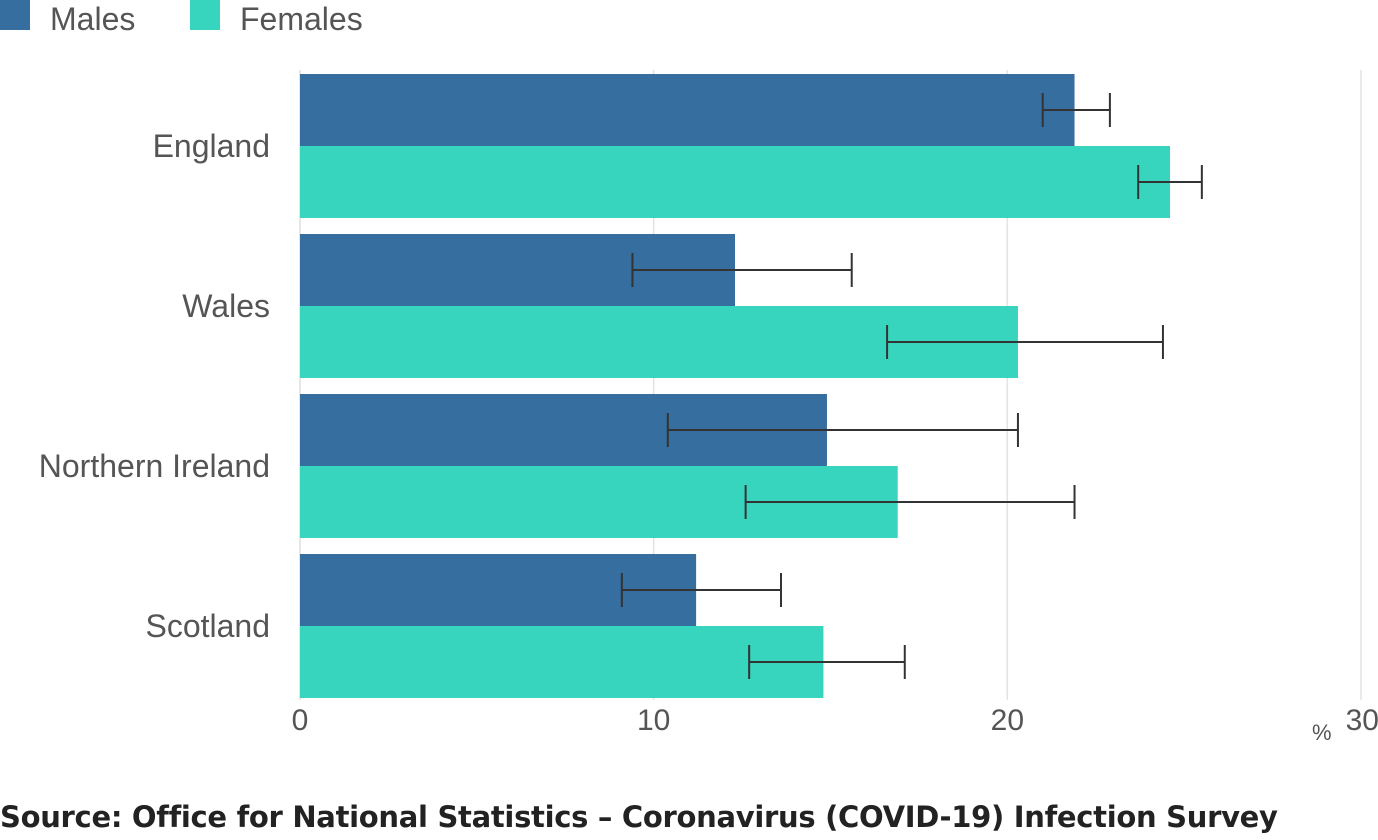 The height and width of the screenshot is (840, 1378). Describe the element at coordinates (835, 720) in the screenshot. I see `x-axis-ticks: 0 10 20 30` at that location.